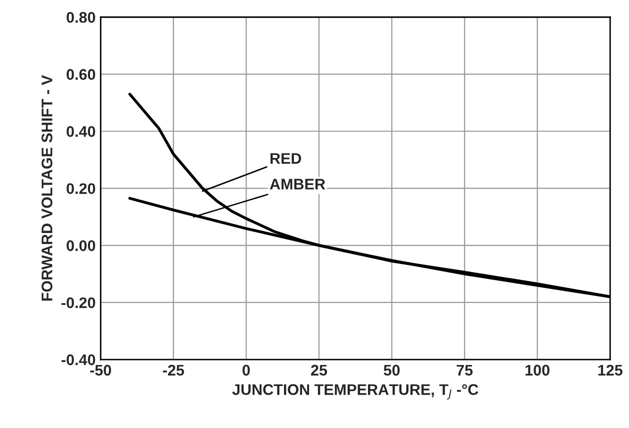 This screenshot has width=629, height=428. What do you see at coordinates (81, 246) in the screenshot?
I see `y-tick-label: 0.00` at bounding box center [81, 246].